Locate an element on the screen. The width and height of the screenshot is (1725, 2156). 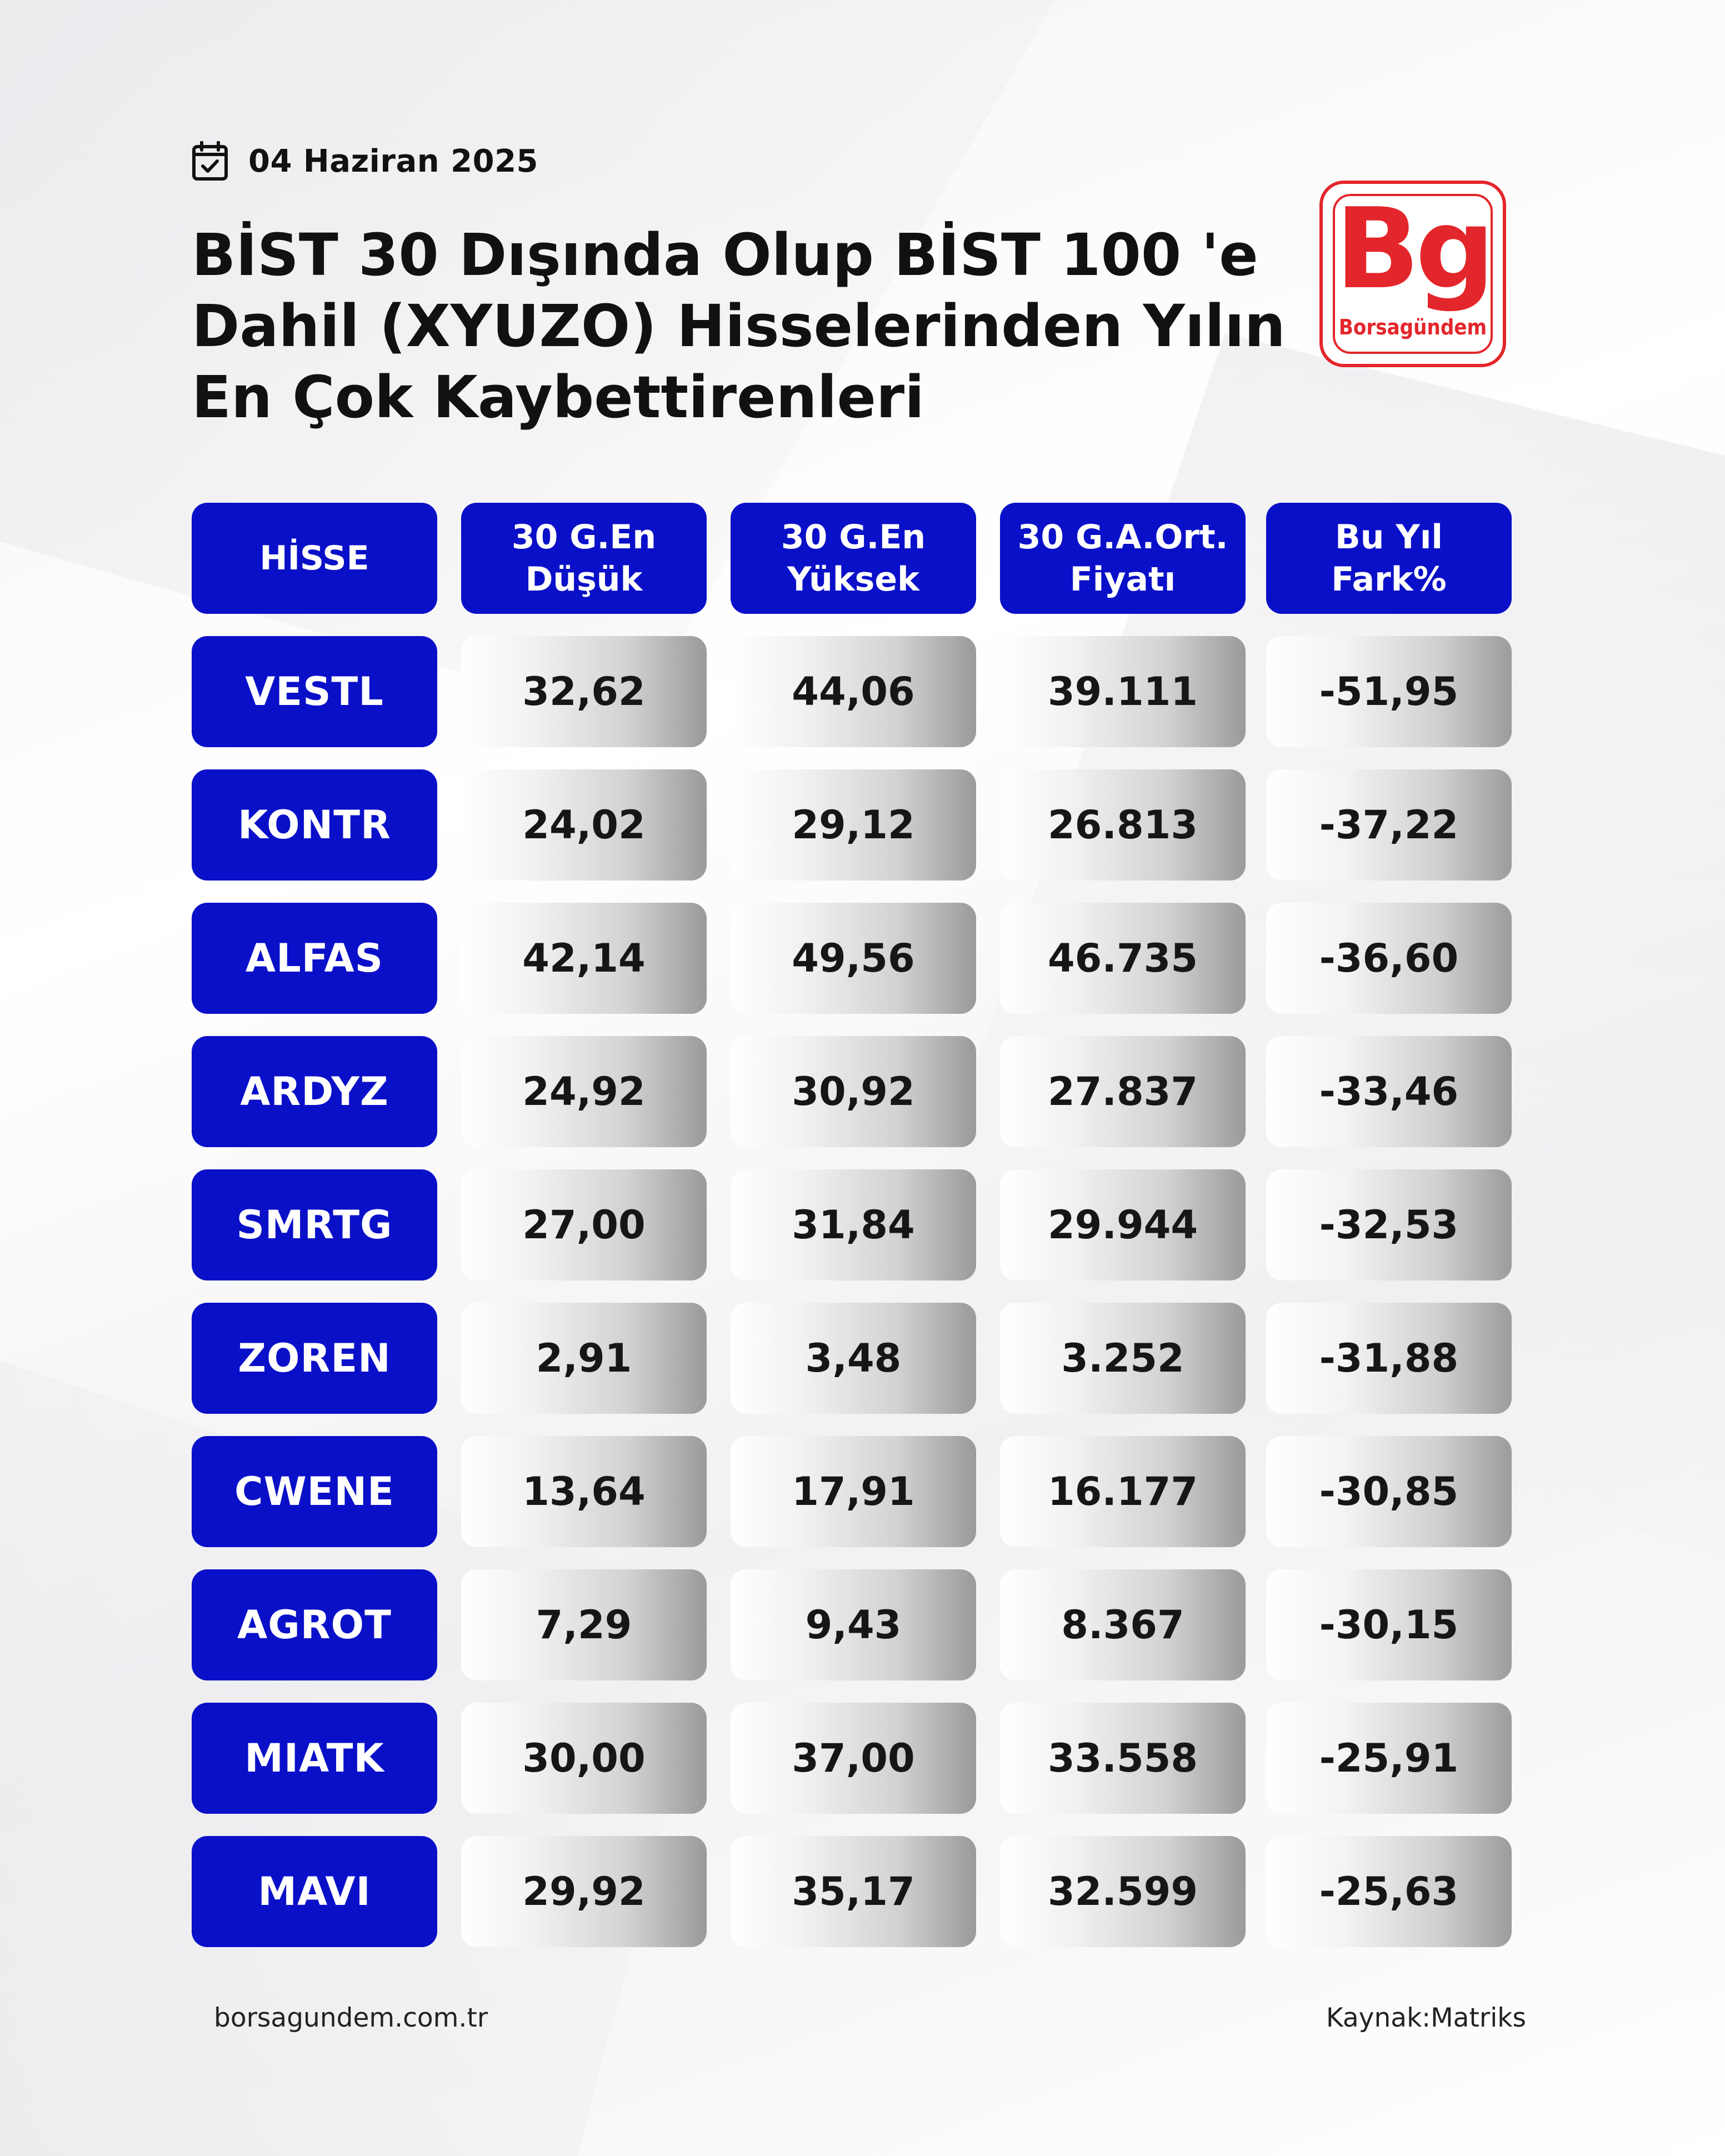
column-header-30g-en-yuksek: 30 G.En Yüksek is located at coordinates (853, 558).